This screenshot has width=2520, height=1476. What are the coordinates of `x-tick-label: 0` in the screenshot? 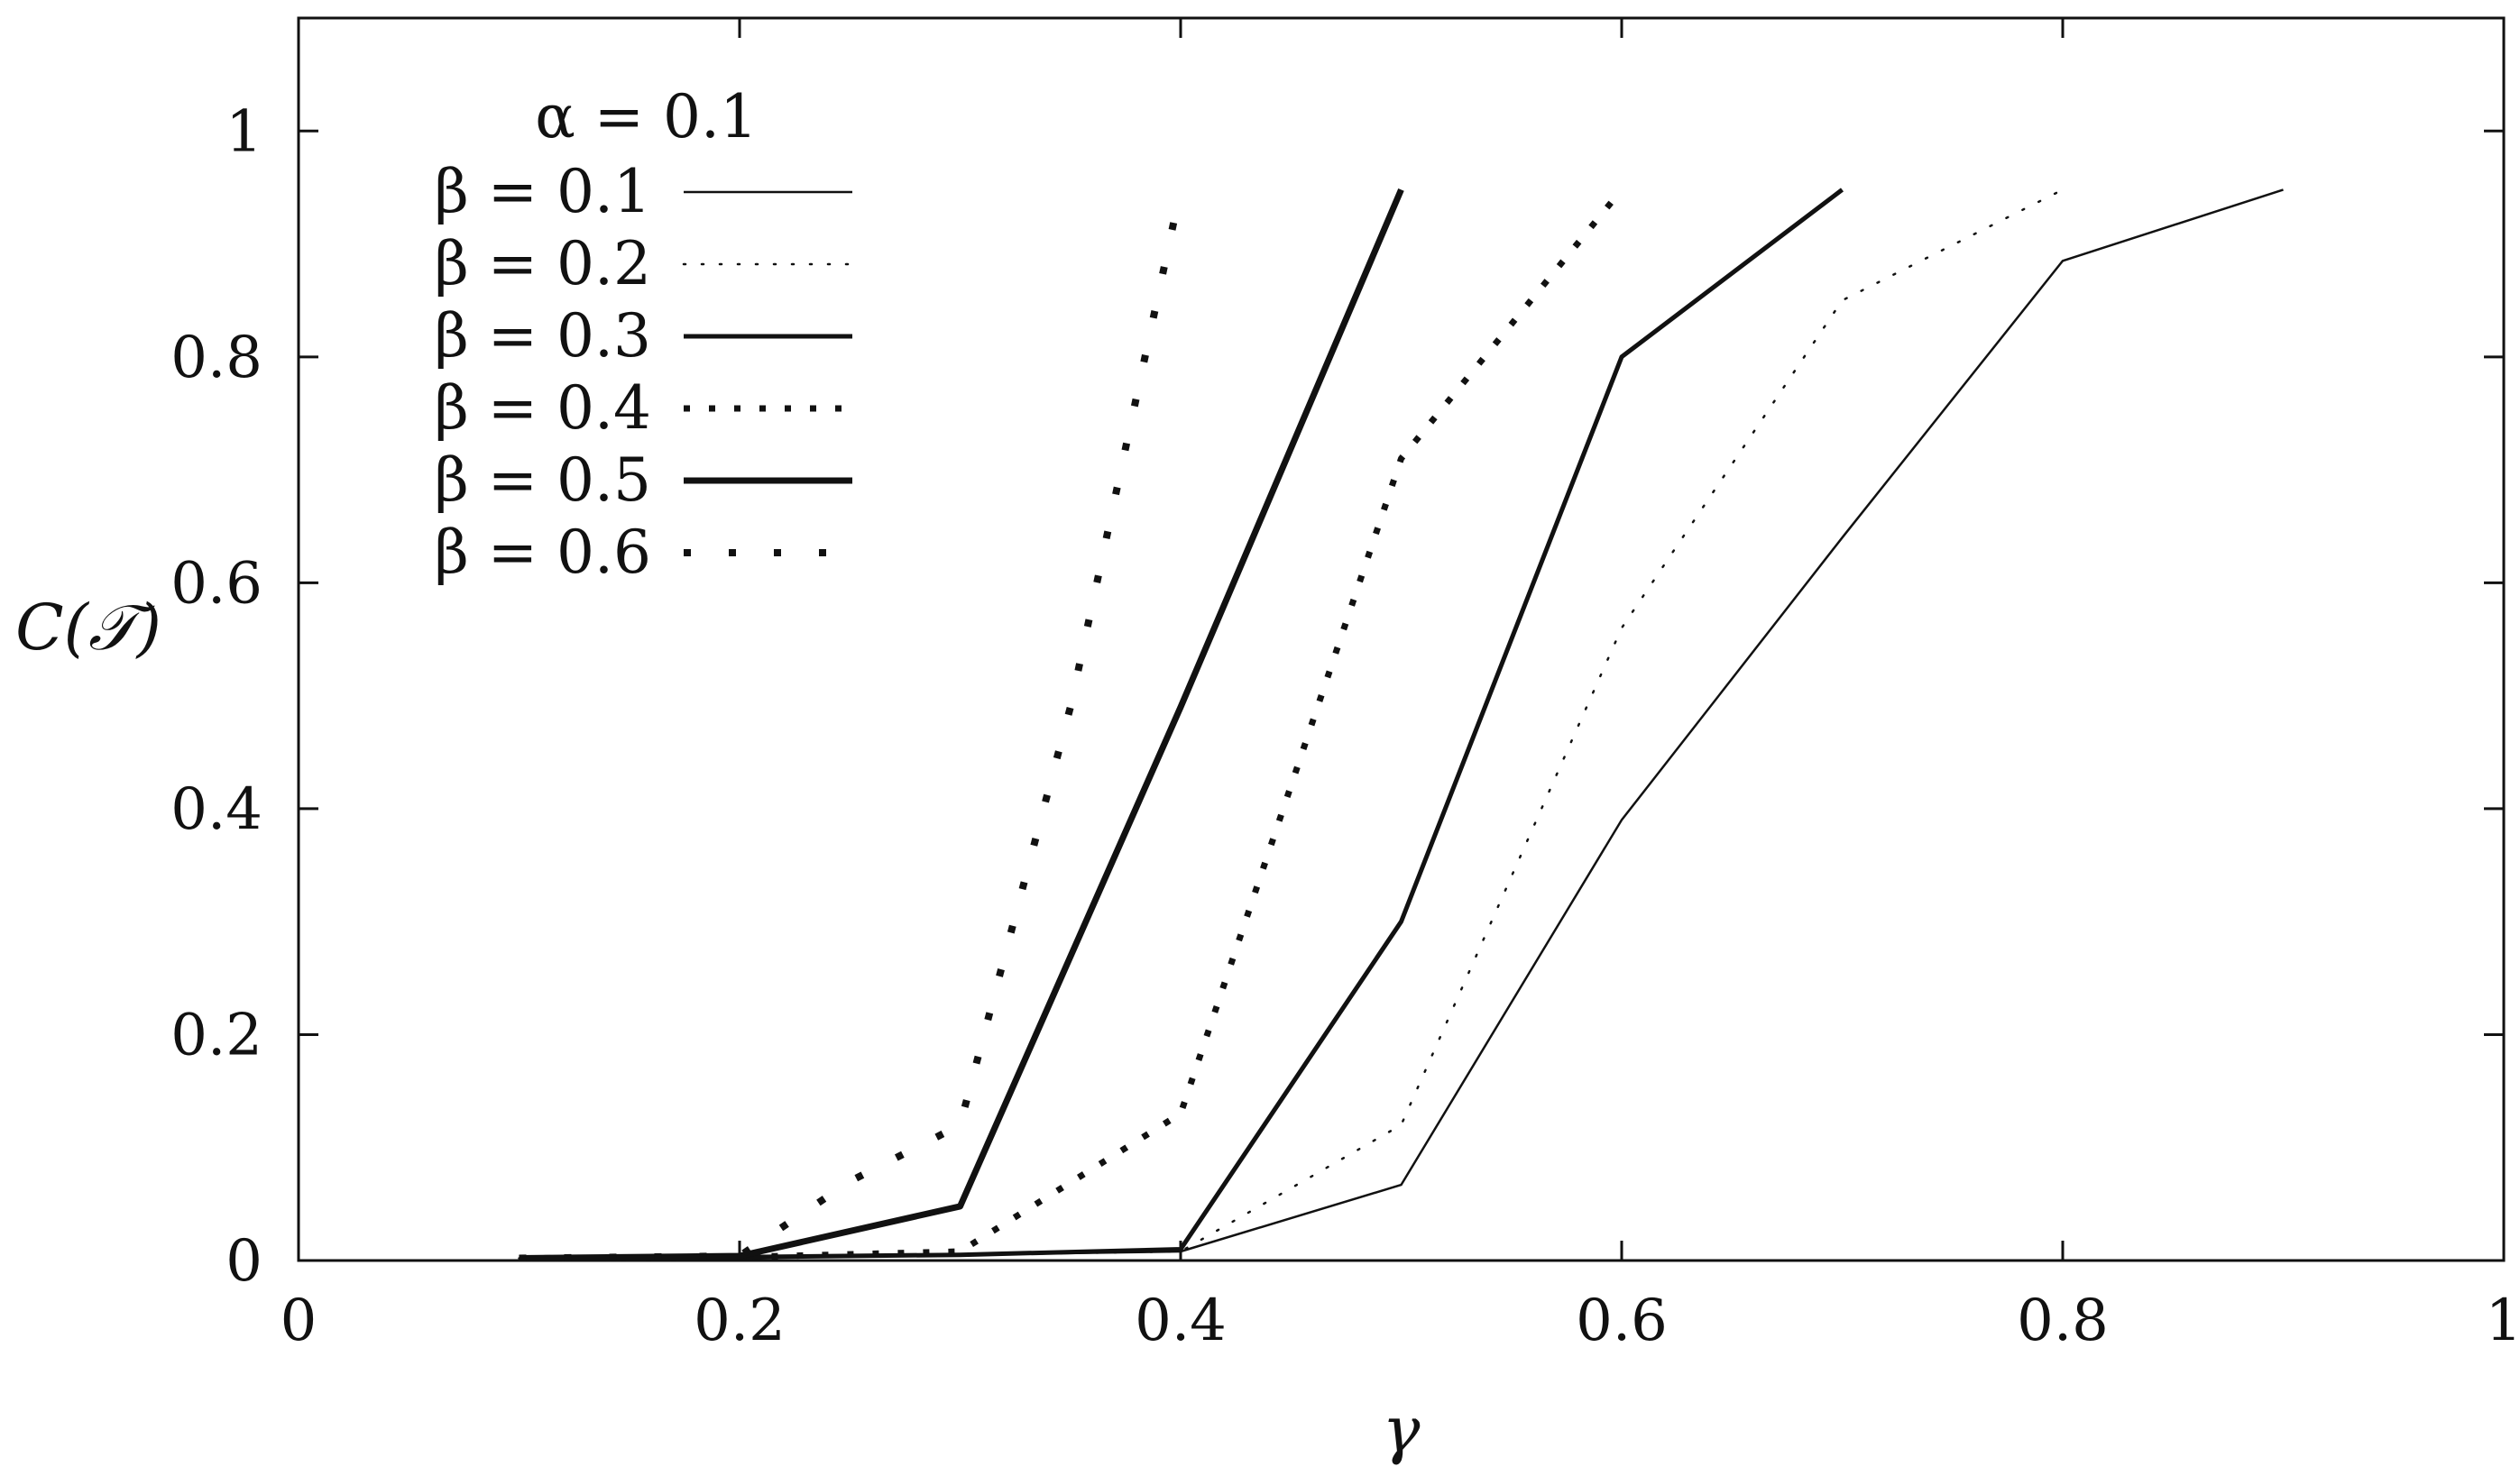 It's located at (299, 1321).